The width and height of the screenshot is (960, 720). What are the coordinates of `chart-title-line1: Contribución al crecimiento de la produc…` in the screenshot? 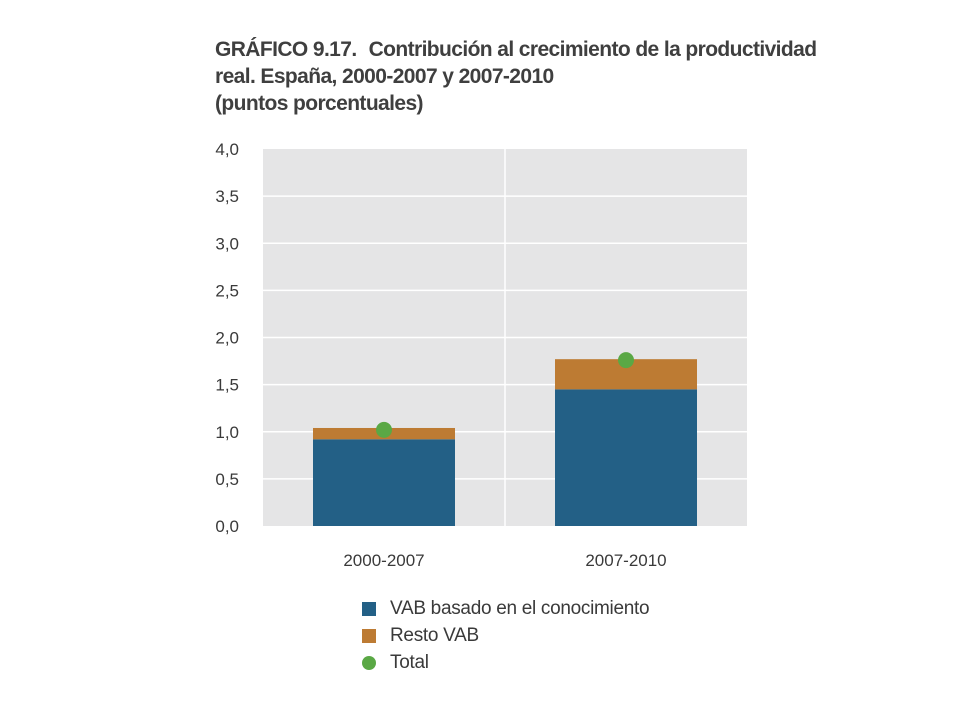 It's located at (592, 49).